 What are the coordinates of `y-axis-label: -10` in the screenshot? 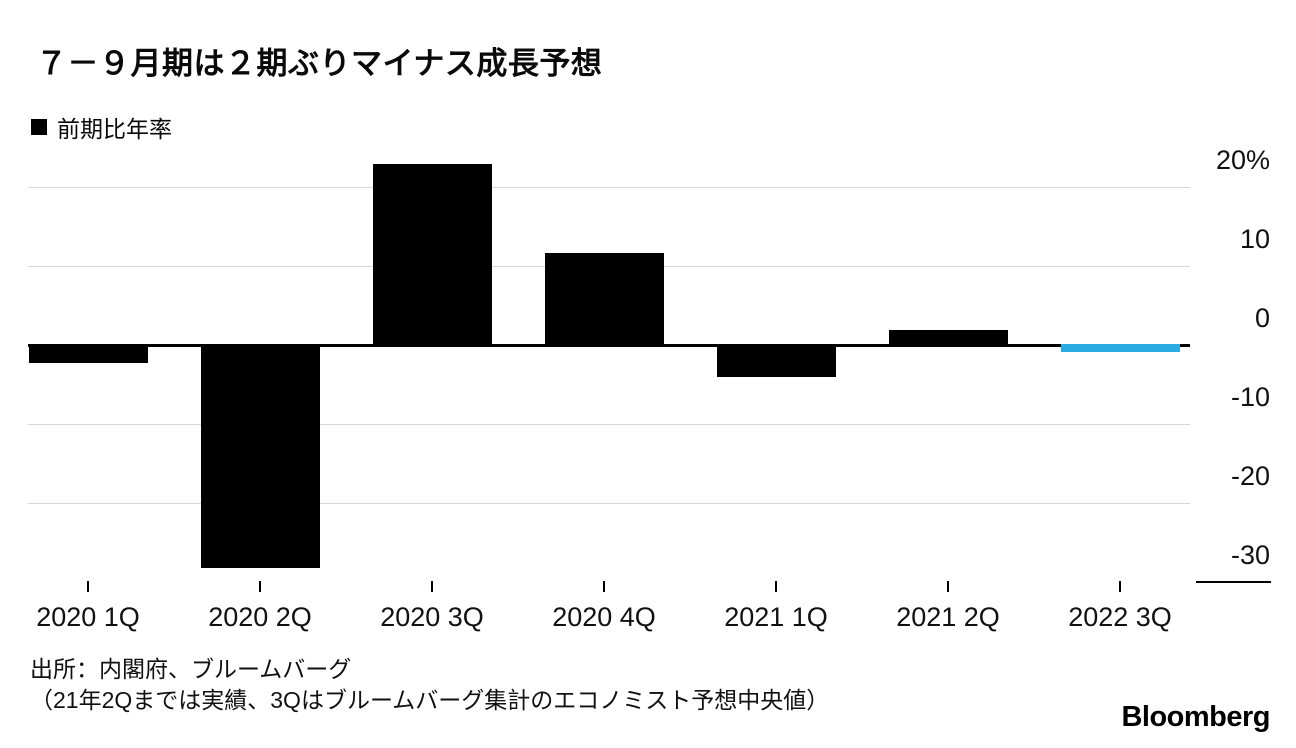 It's located at (1250, 397).